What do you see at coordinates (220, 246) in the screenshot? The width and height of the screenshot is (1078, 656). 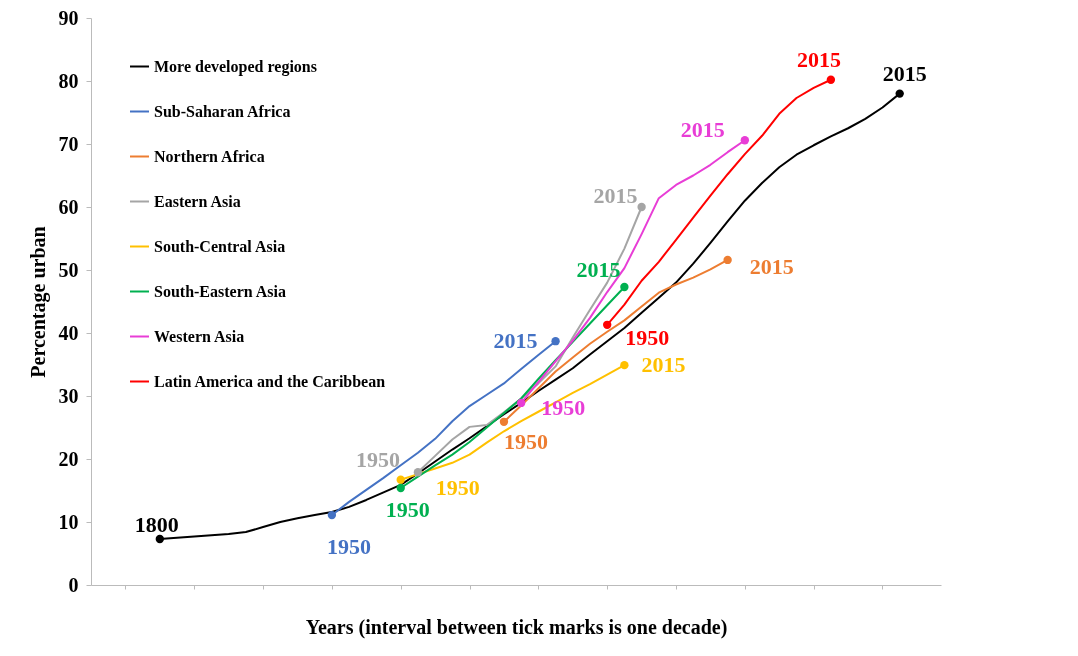 I see `legend-label: South-Central Asia` at bounding box center [220, 246].